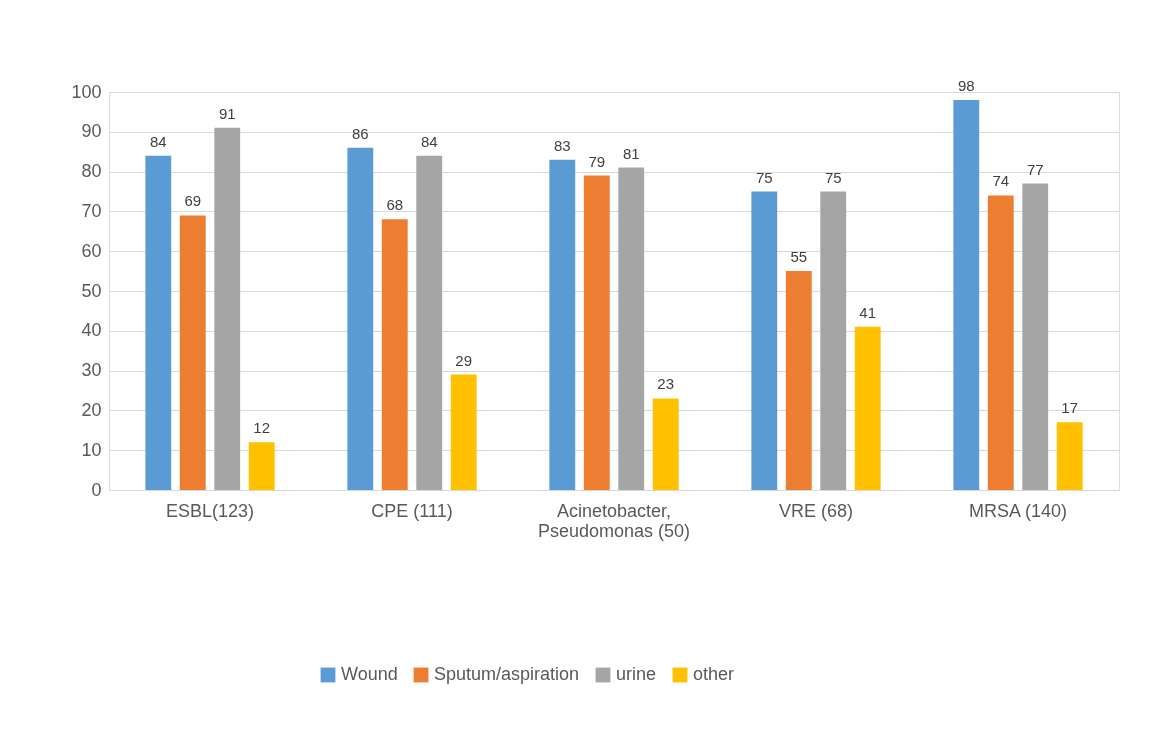  What do you see at coordinates (91, 449) in the screenshot?
I see `y-tick-label: 10` at bounding box center [91, 449].